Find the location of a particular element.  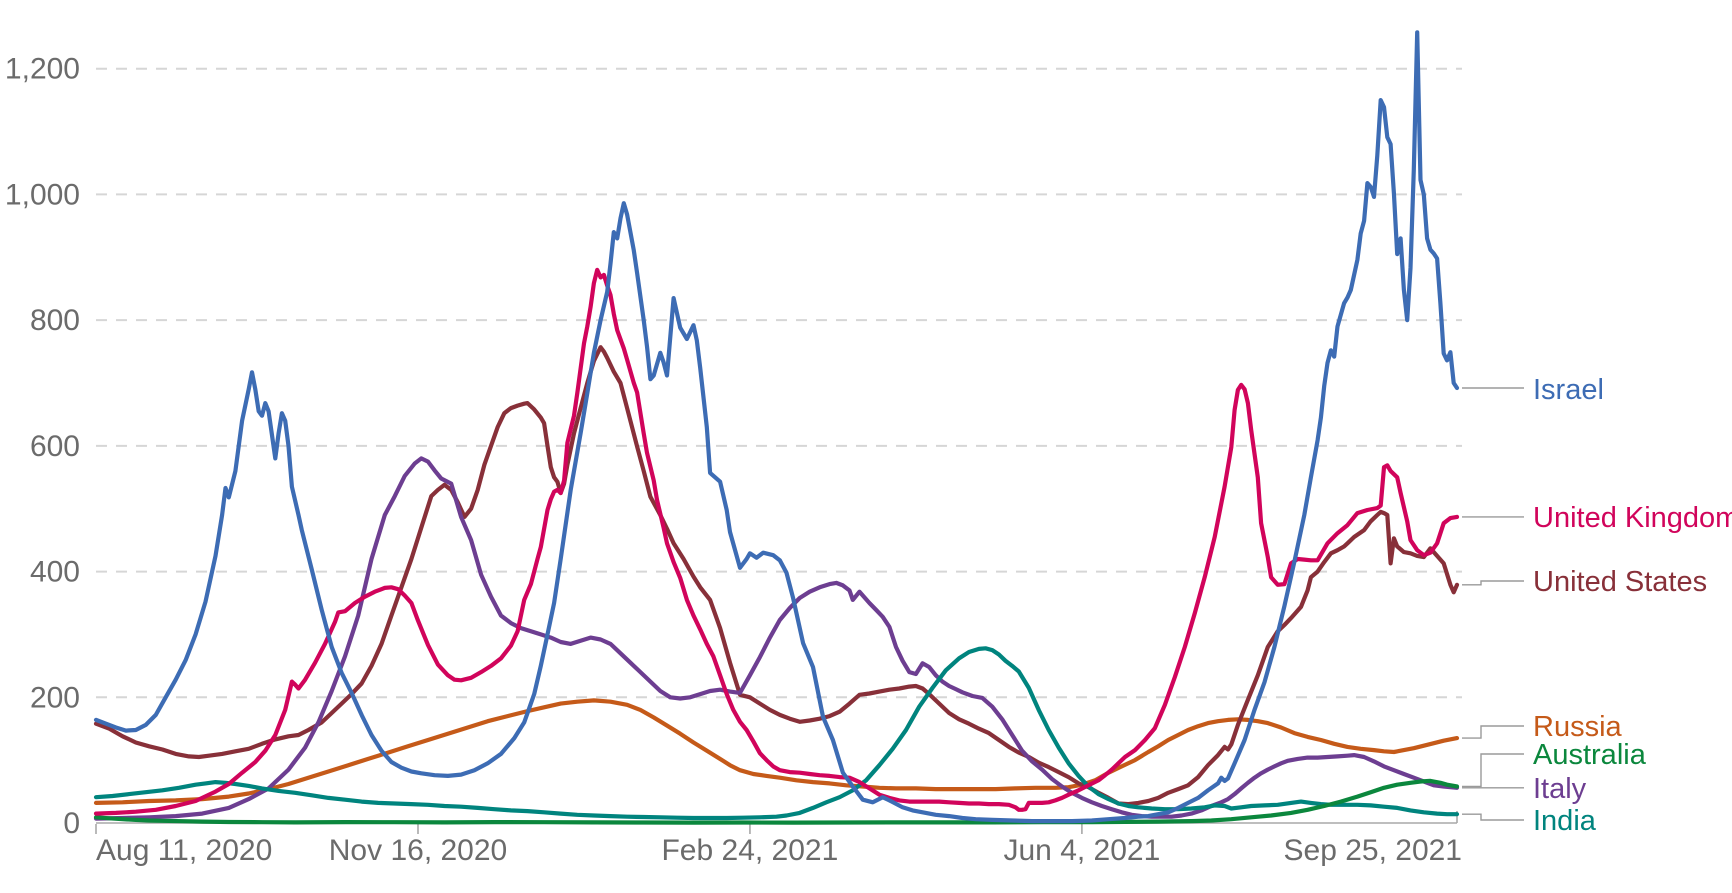

legend-label-israel: Israel is located at coordinates (1568, 390).